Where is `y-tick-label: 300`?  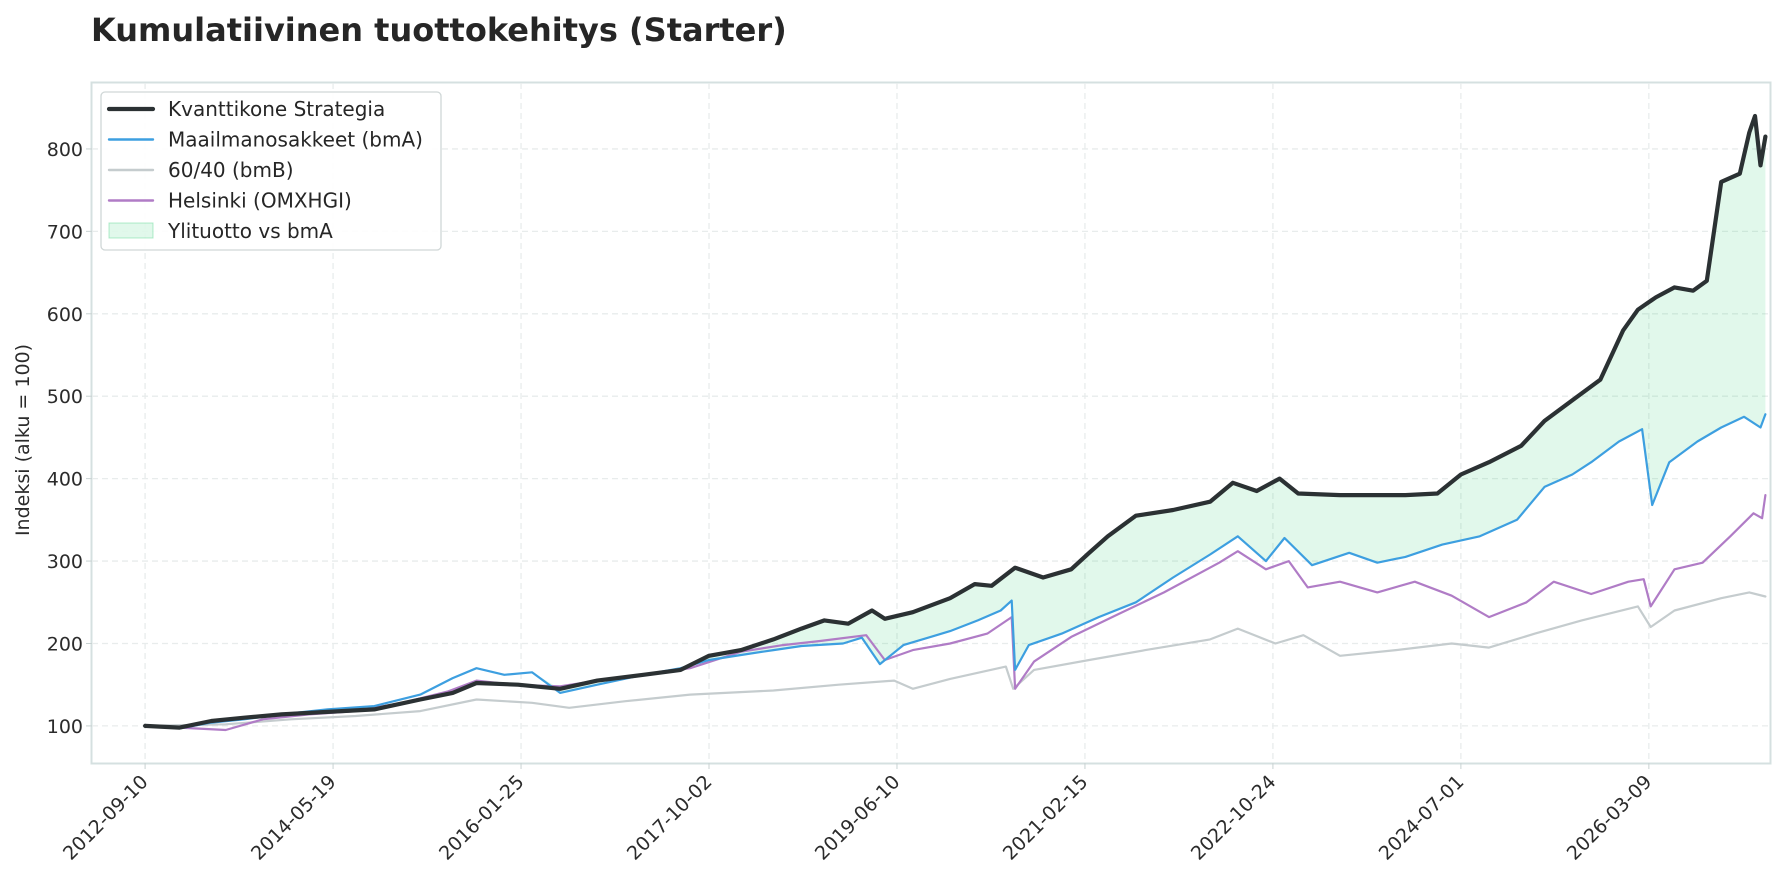
y-tick-label: 300 is located at coordinates (65, 562).